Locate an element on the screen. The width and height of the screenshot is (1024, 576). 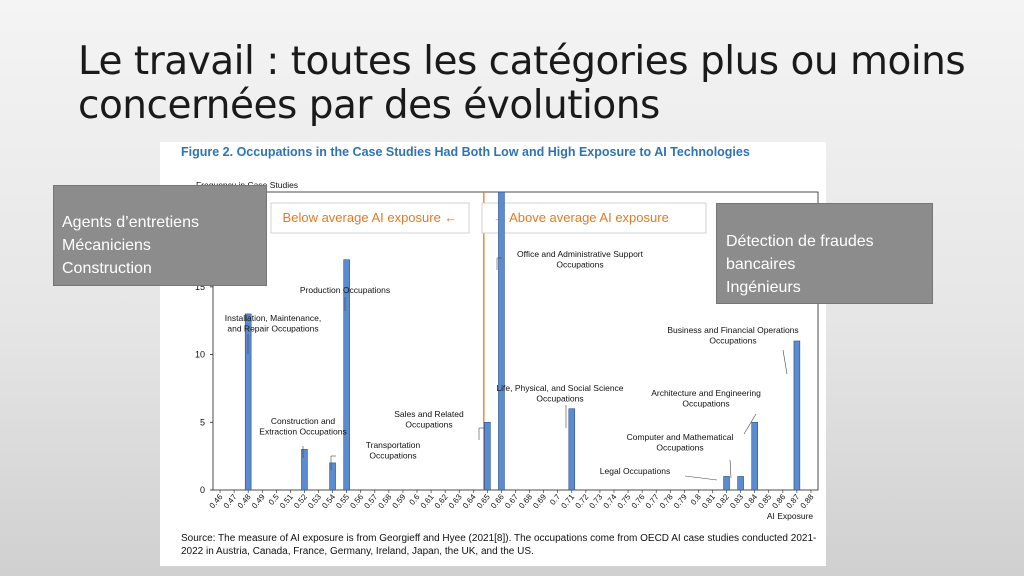
bar-0.65 is located at coordinates (487, 456).